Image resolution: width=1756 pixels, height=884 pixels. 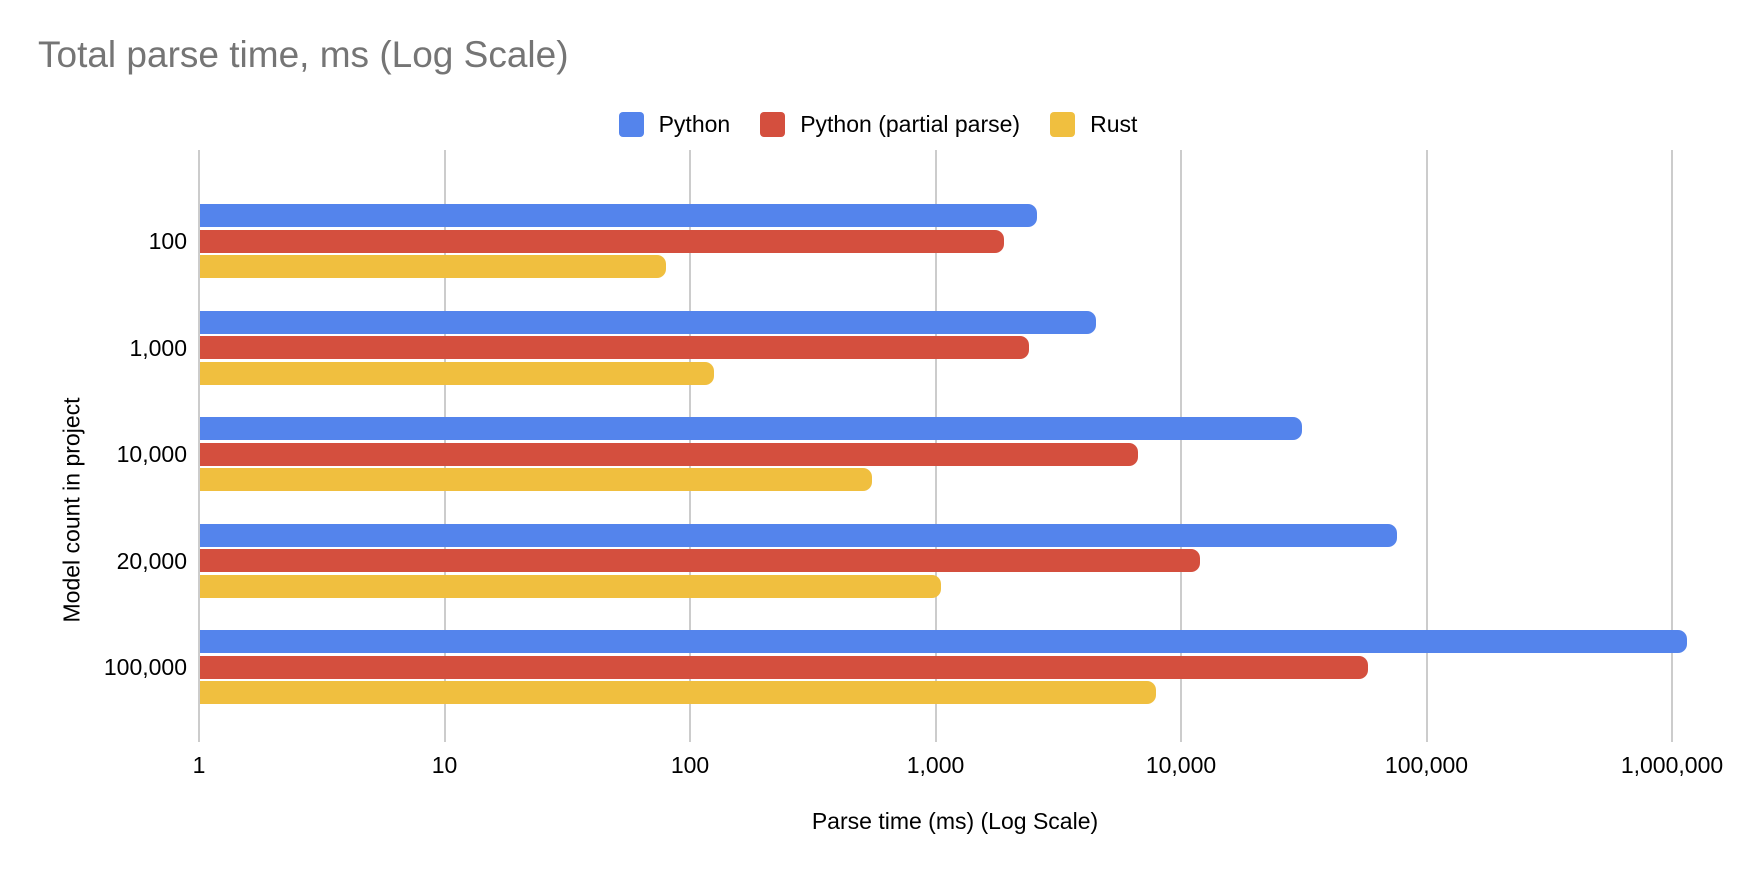 I want to click on legend: Python Python (partial parse) Rust, so click(x=878, y=124).